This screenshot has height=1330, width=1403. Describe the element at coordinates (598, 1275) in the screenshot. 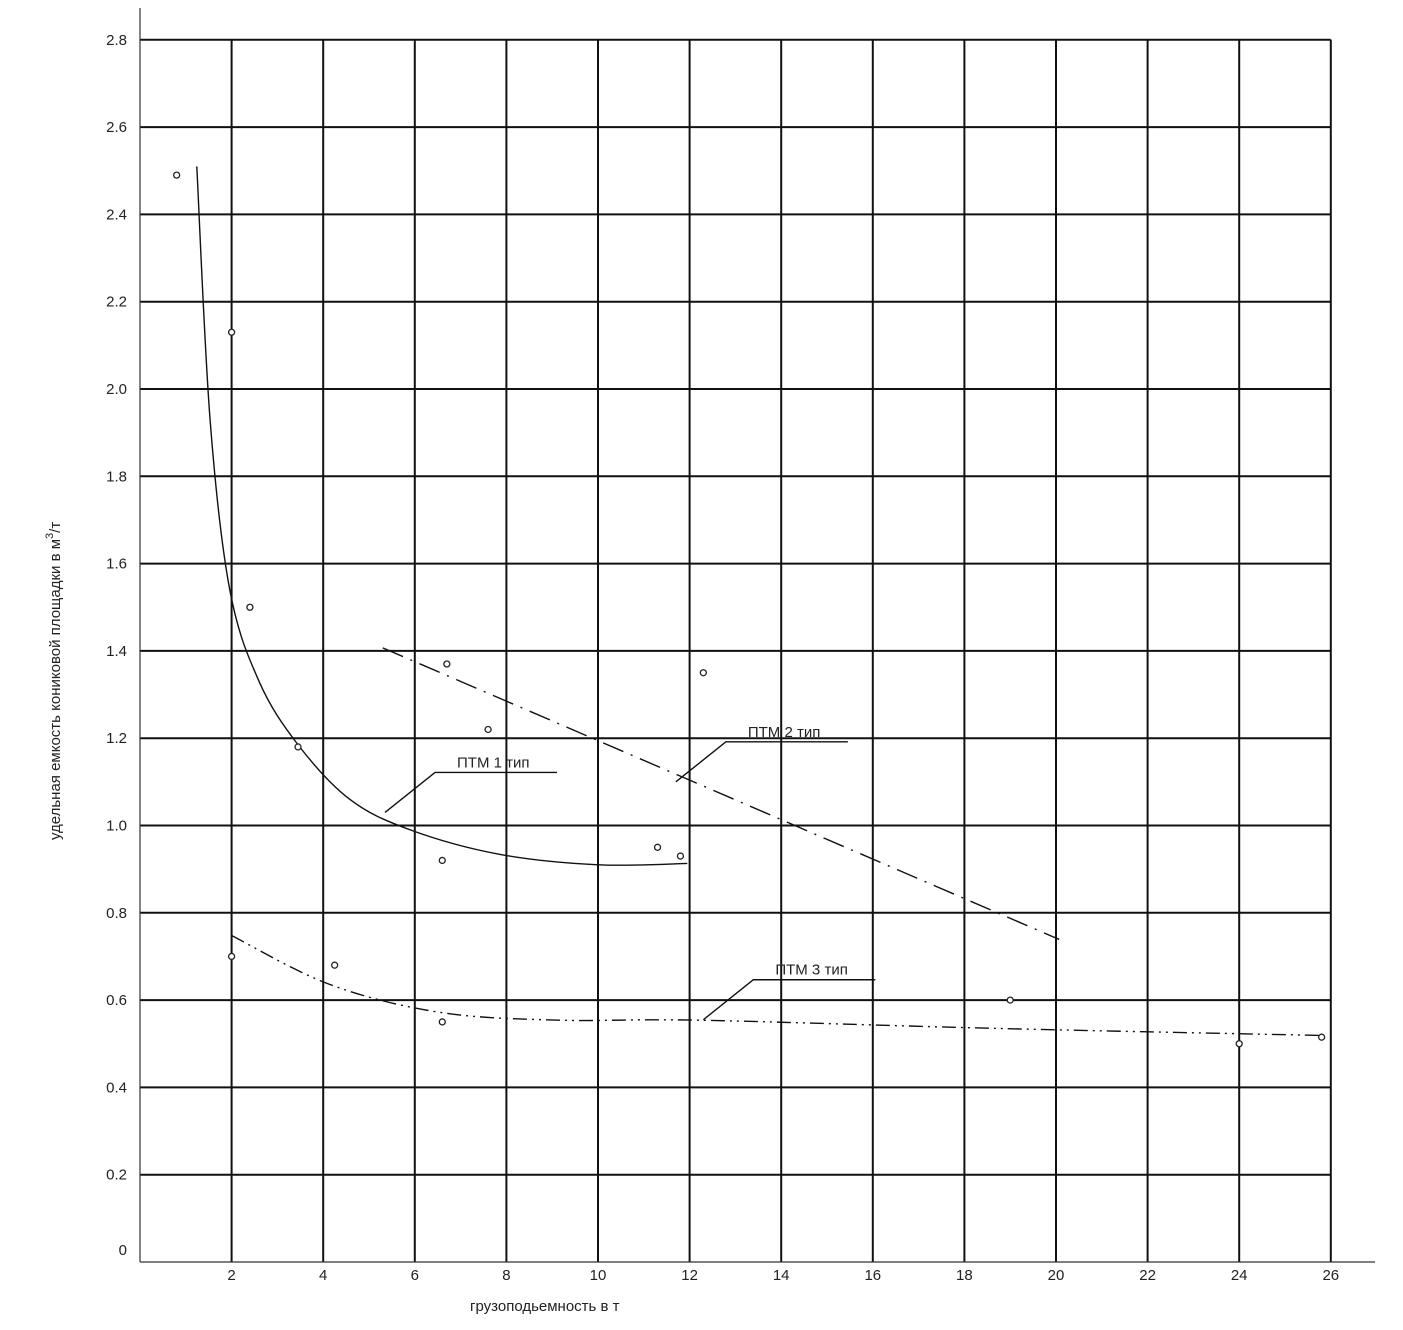

I see `x-tick-label: 10` at that location.